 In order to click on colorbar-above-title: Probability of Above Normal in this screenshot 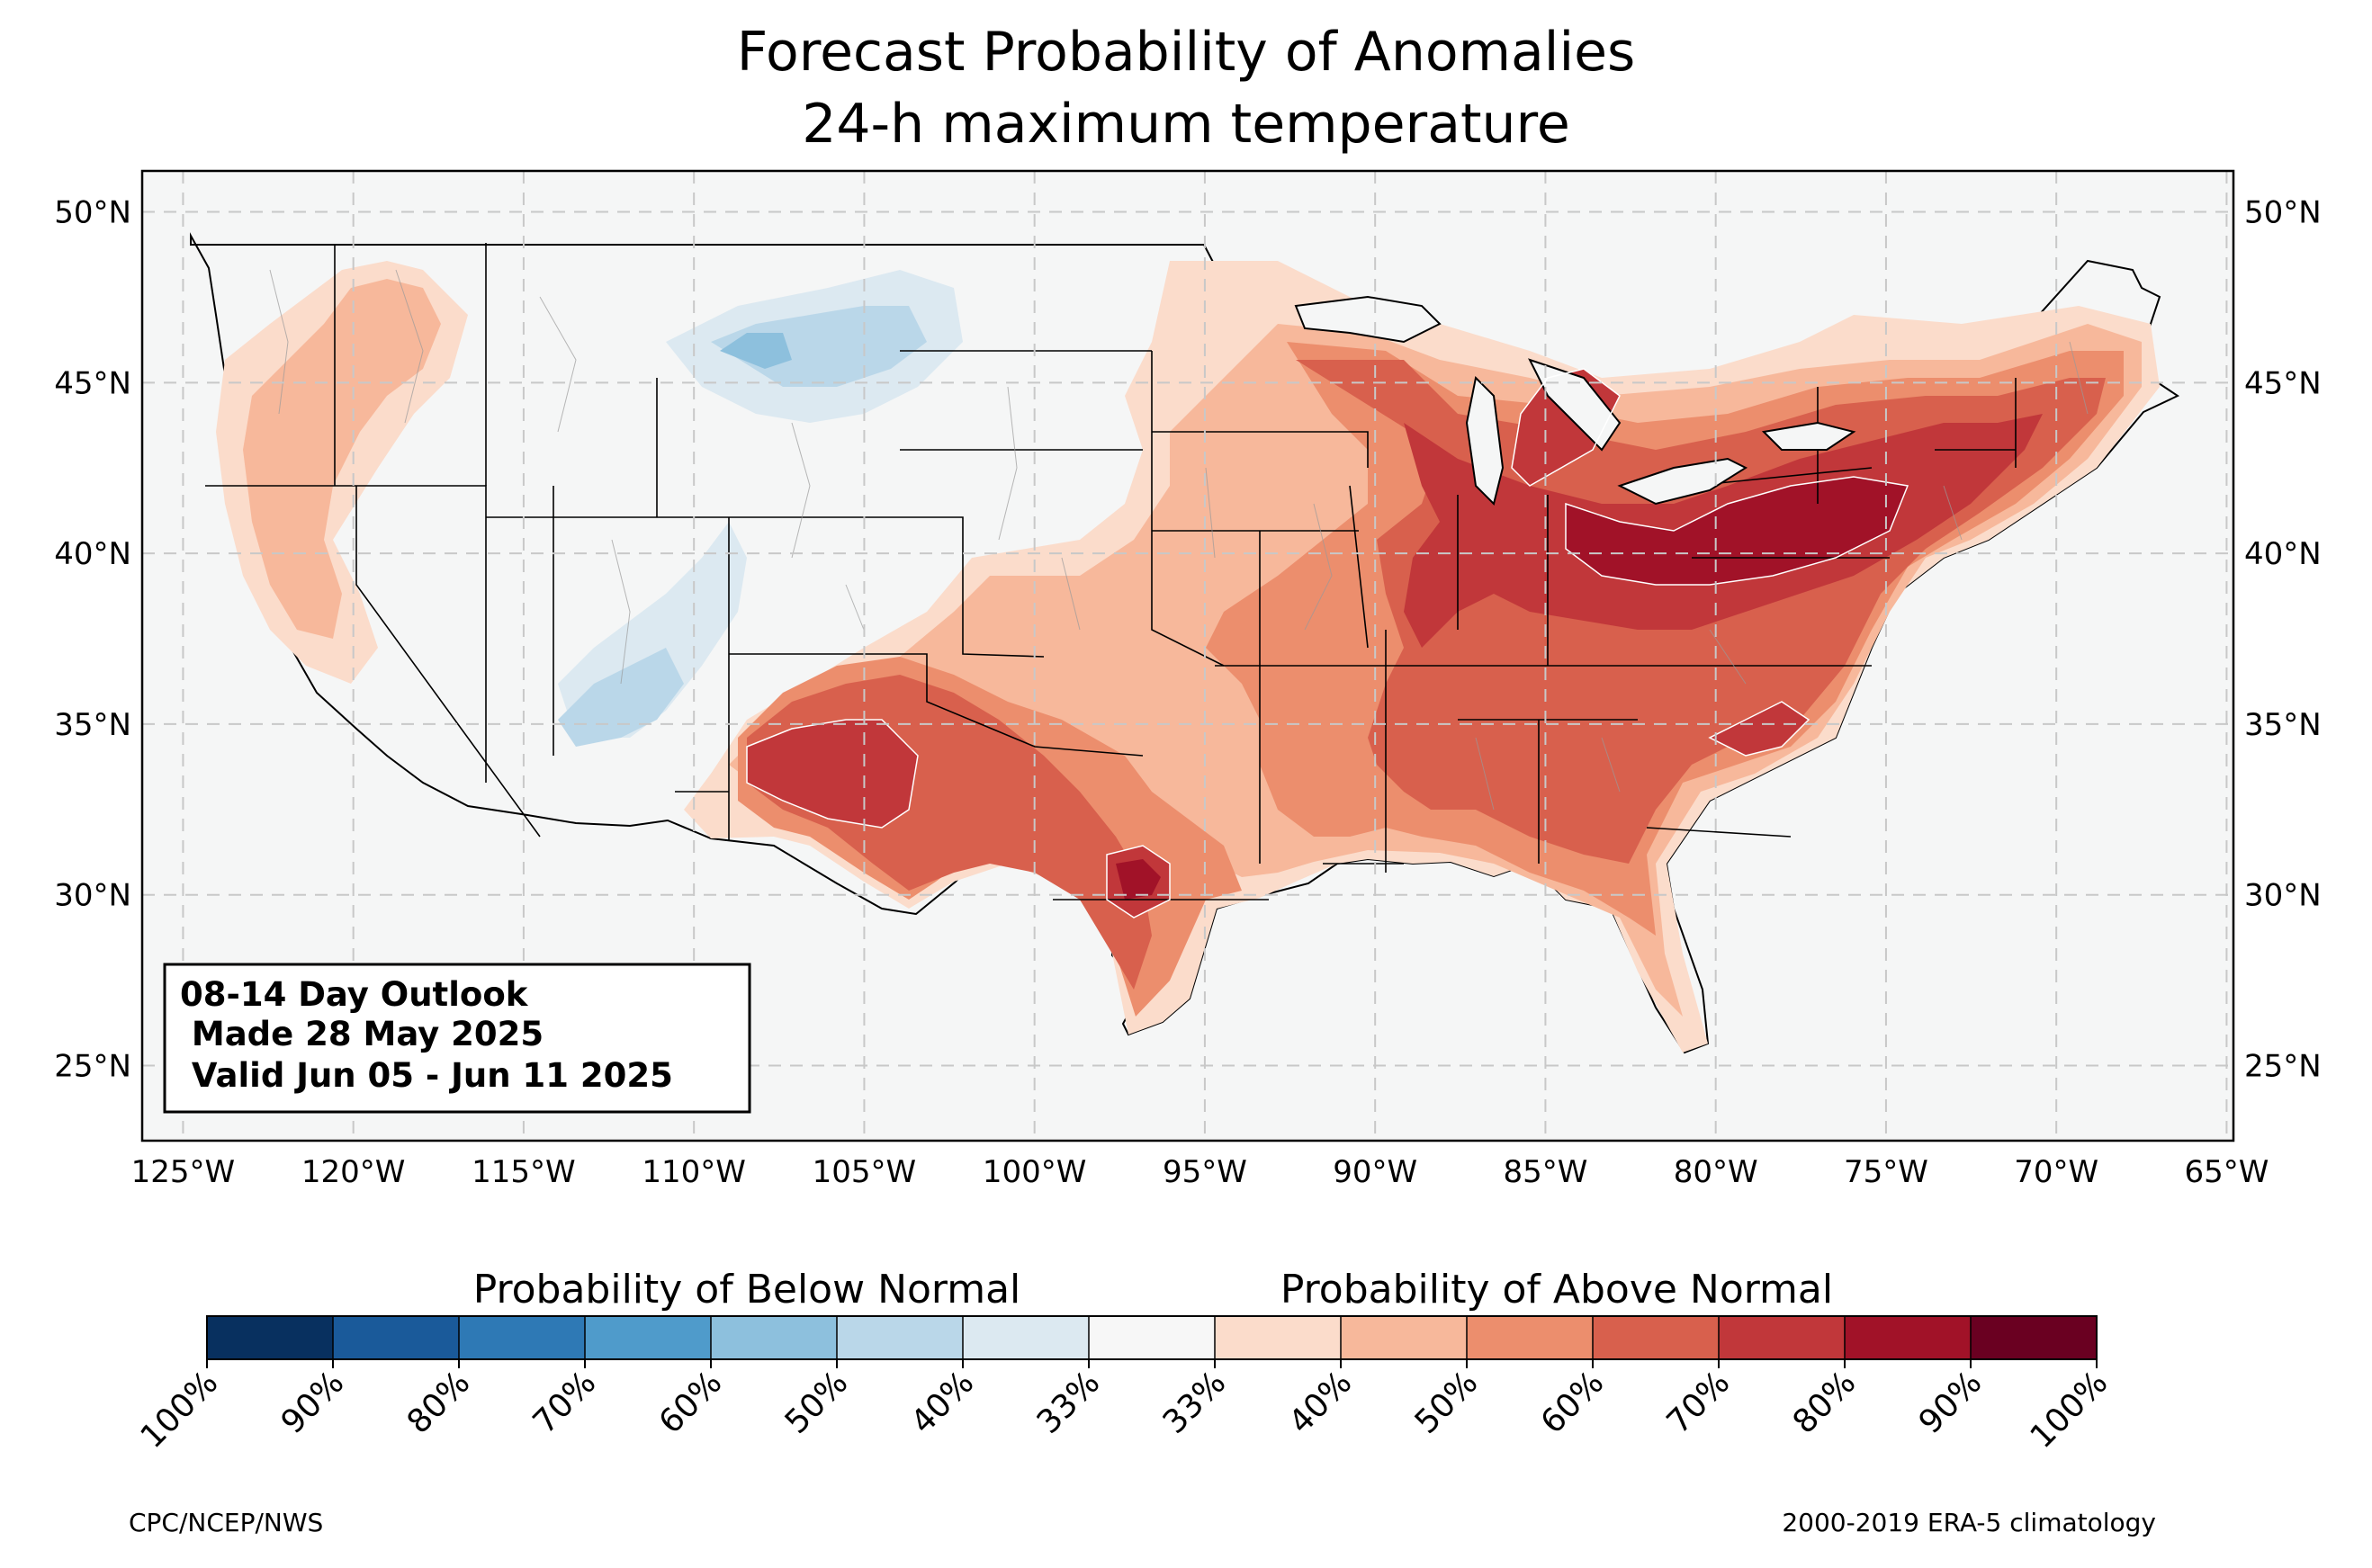, I will do `click(1557, 1290)`.